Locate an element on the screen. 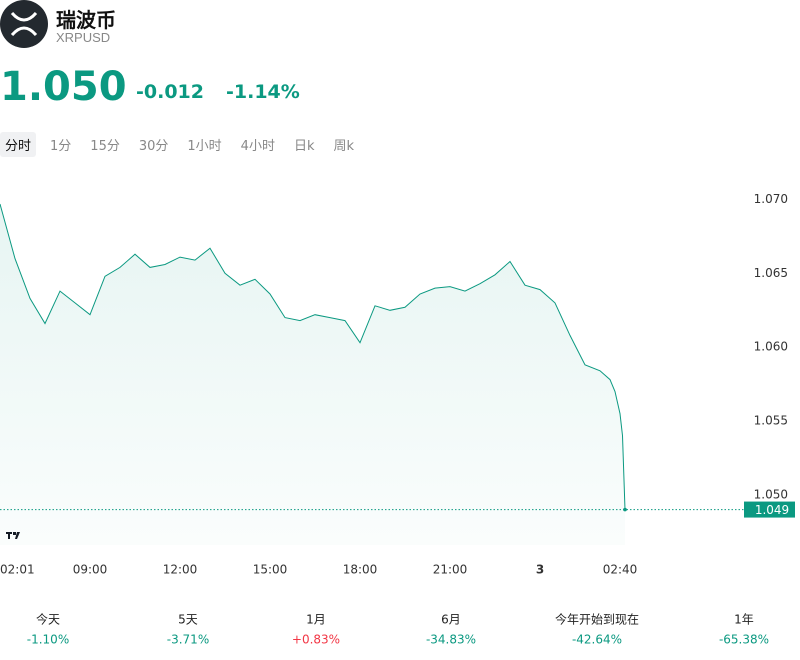  x-tick-label: 09:00 is located at coordinates (90, 570).